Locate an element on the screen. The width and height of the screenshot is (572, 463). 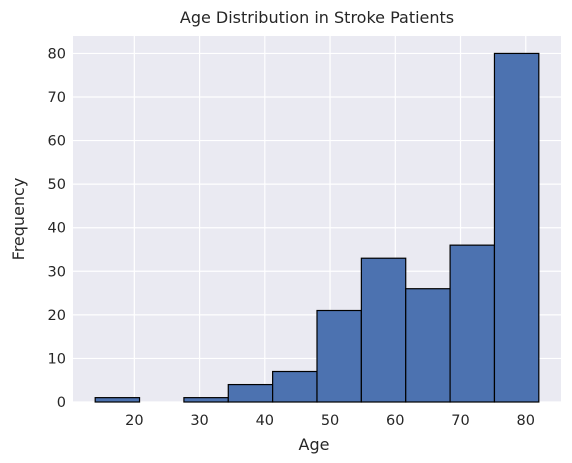
chart-title: Age Distribution in Stroke Patients is located at coordinates (317, 17).